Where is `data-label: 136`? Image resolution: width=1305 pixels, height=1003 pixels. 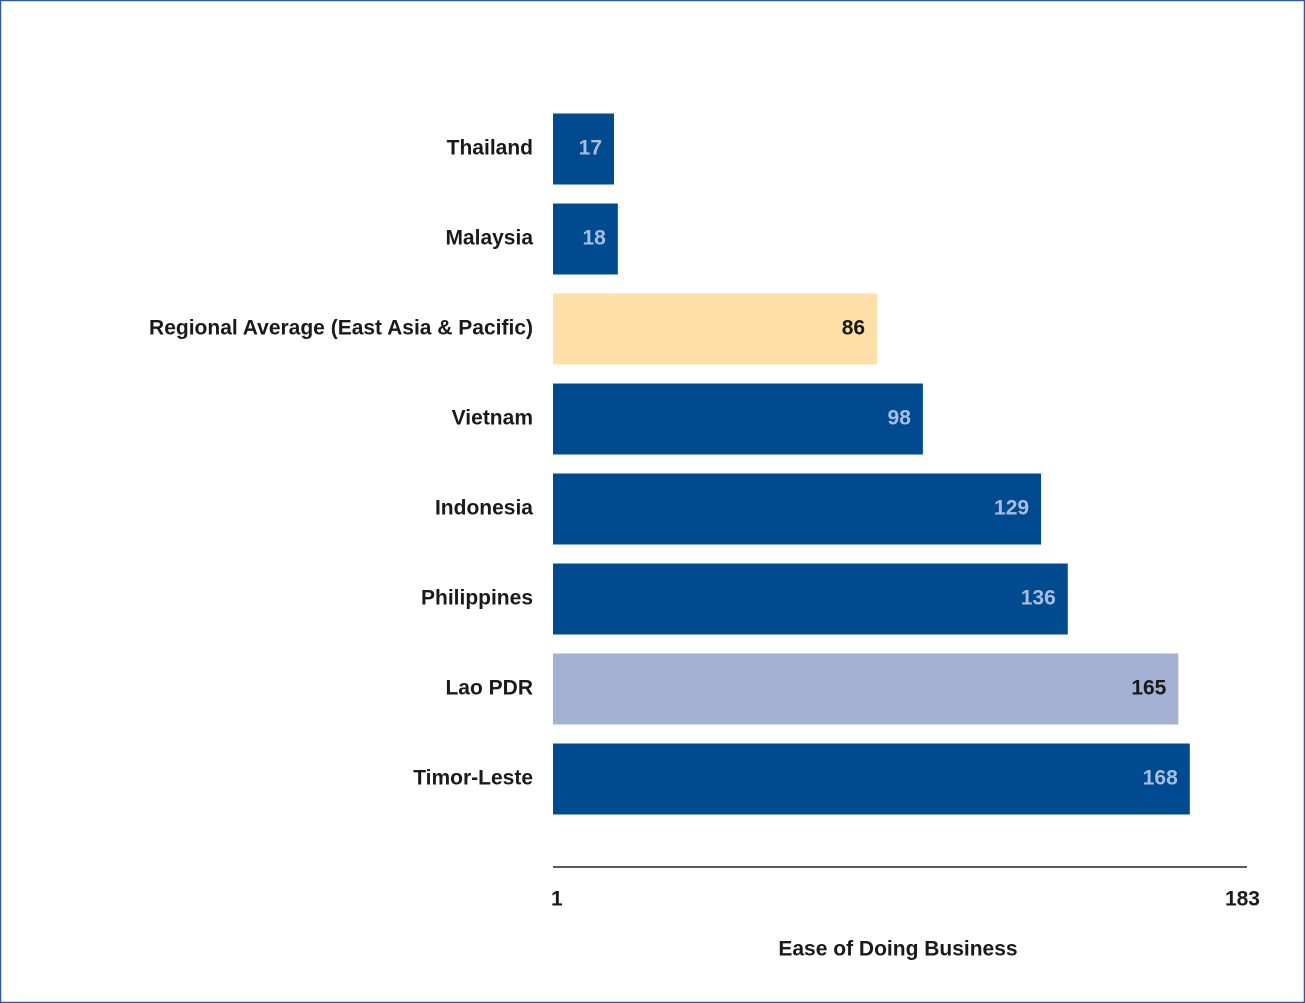 data-label: 136 is located at coordinates (1038, 598).